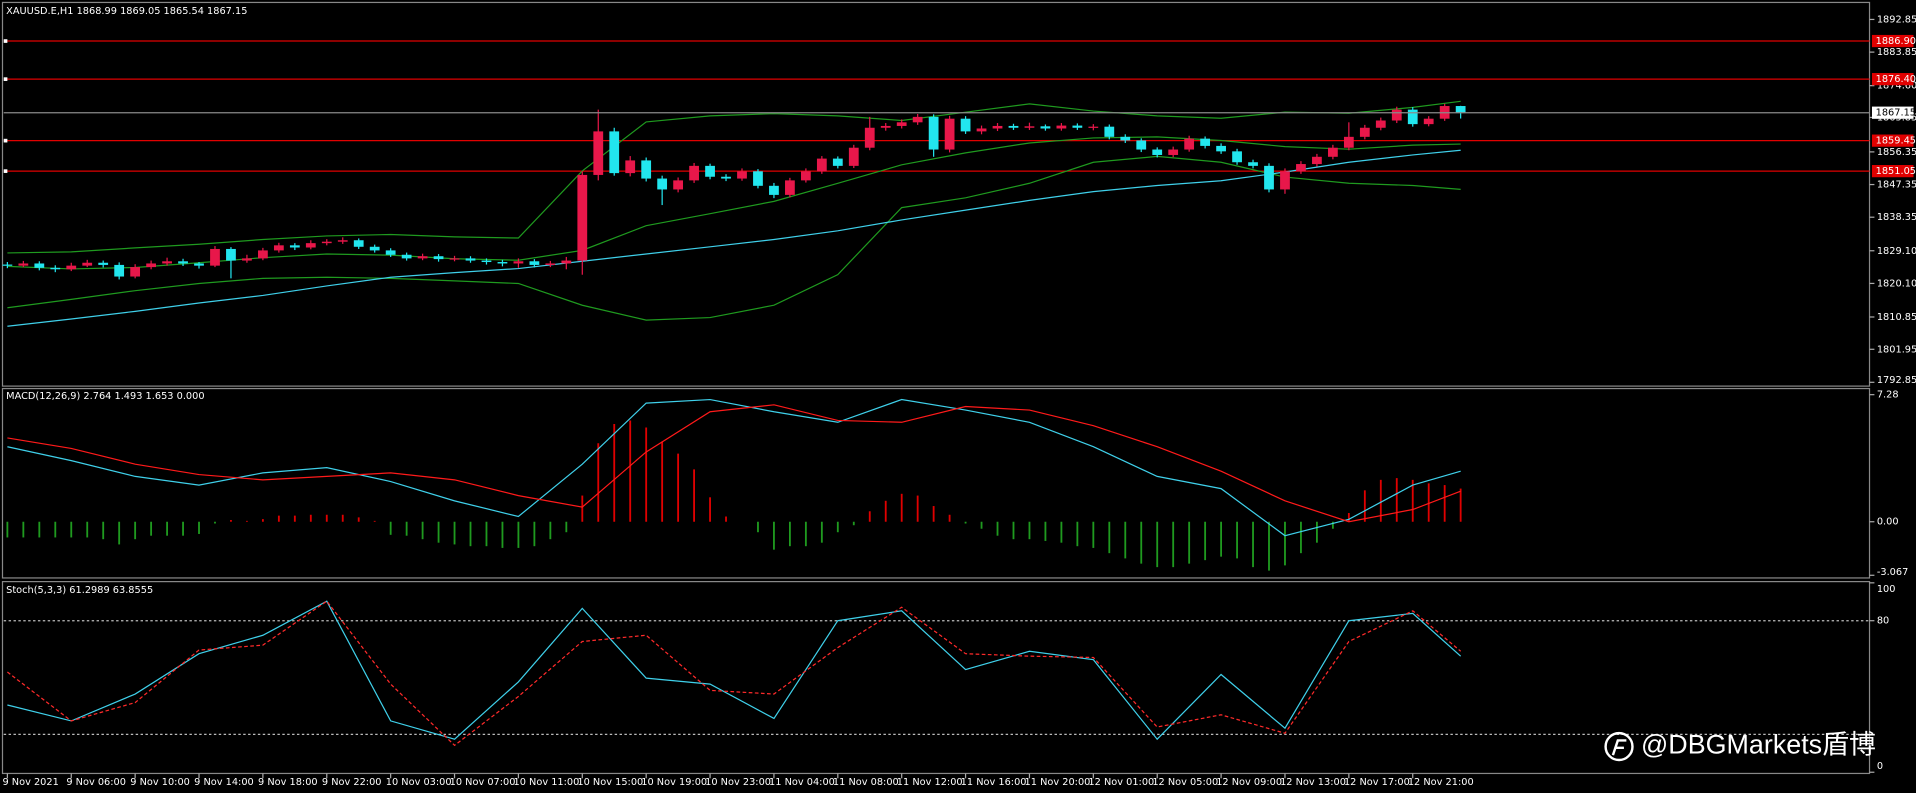 This screenshot has width=1916, height=793. Describe the element at coordinates (352, 782) in the screenshot. I see `x-tick-label: 9 Nov 22:00` at that location.